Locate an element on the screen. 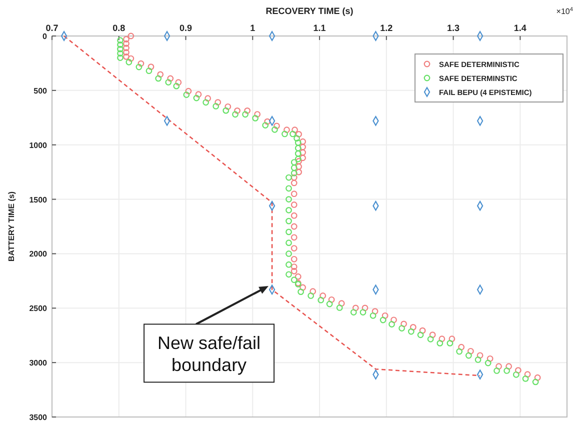 The width and height of the screenshot is (577, 425). y-axis-title: BATTERY TIME (s) is located at coordinates (11, 226).